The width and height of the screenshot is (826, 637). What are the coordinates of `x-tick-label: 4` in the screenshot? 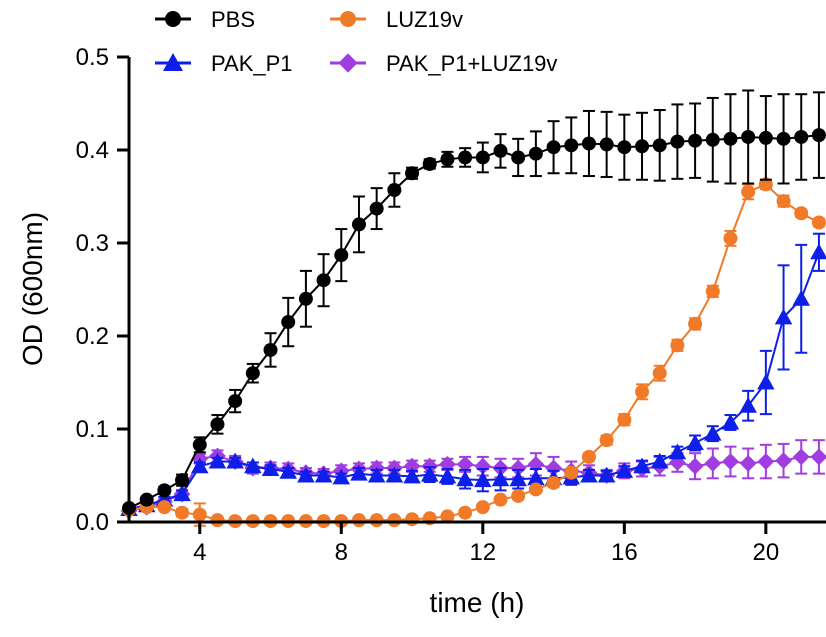 It's located at (199, 552).